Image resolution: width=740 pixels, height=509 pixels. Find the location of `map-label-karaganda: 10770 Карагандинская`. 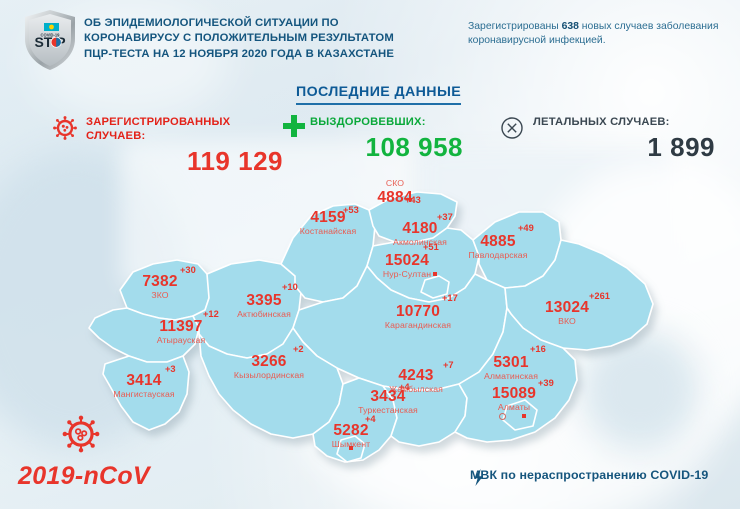

map-label-karaganda: 10770 Карагандинская is located at coordinates (418, 317).